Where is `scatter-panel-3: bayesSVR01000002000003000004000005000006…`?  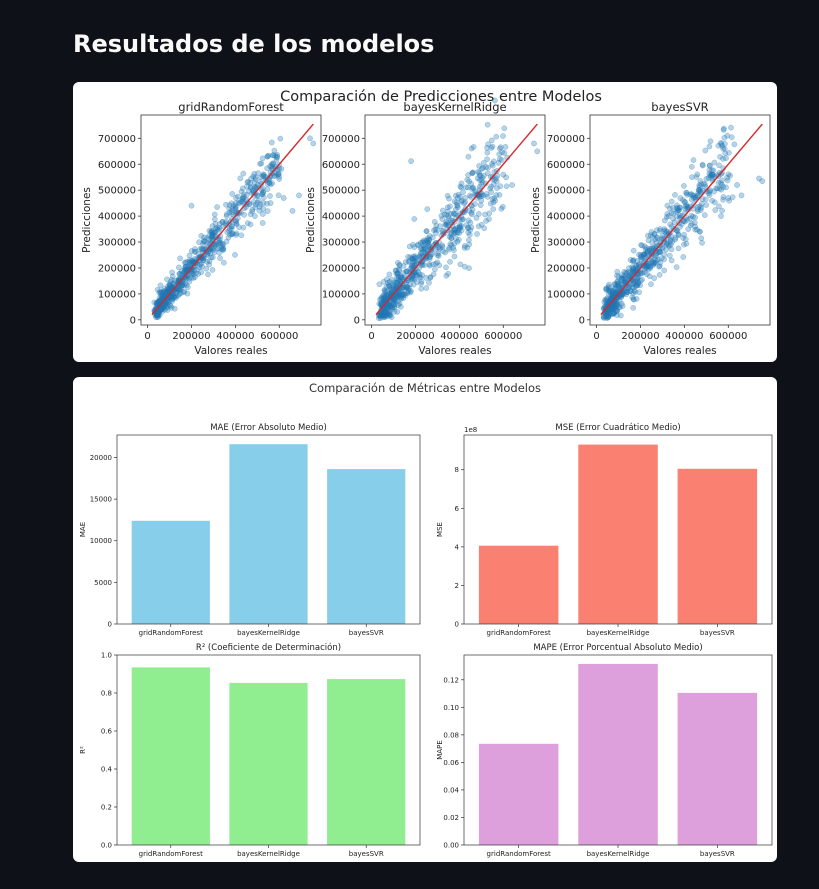 scatter-panel-3: bayesSVR01000002000003000004000005000006… is located at coordinates (650, 228).